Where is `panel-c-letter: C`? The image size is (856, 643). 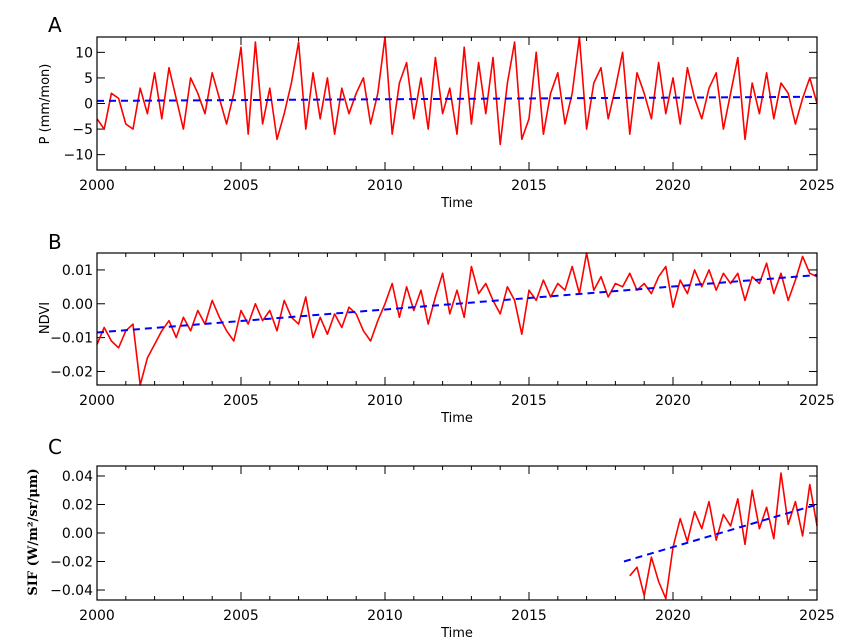 panel-c-letter: C is located at coordinates (55, 447).